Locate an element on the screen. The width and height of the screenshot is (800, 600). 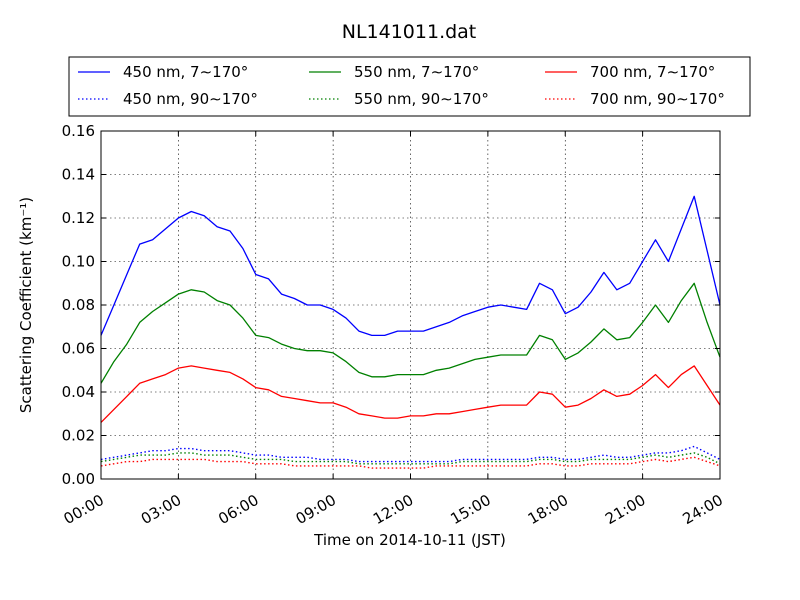
y-tick-label: 0.08 is located at coordinates (78, 305).